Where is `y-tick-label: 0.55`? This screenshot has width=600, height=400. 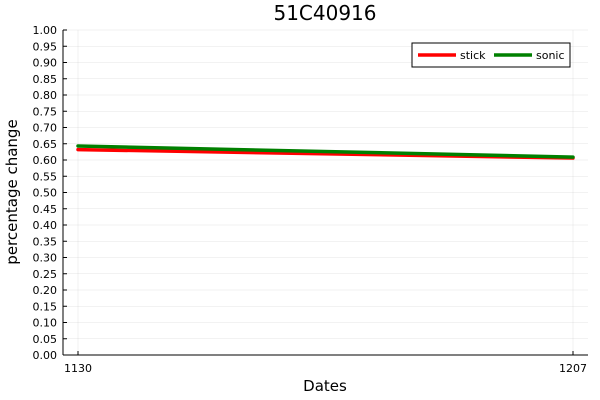
y-tick-label: 0.55 is located at coordinates (45, 176).